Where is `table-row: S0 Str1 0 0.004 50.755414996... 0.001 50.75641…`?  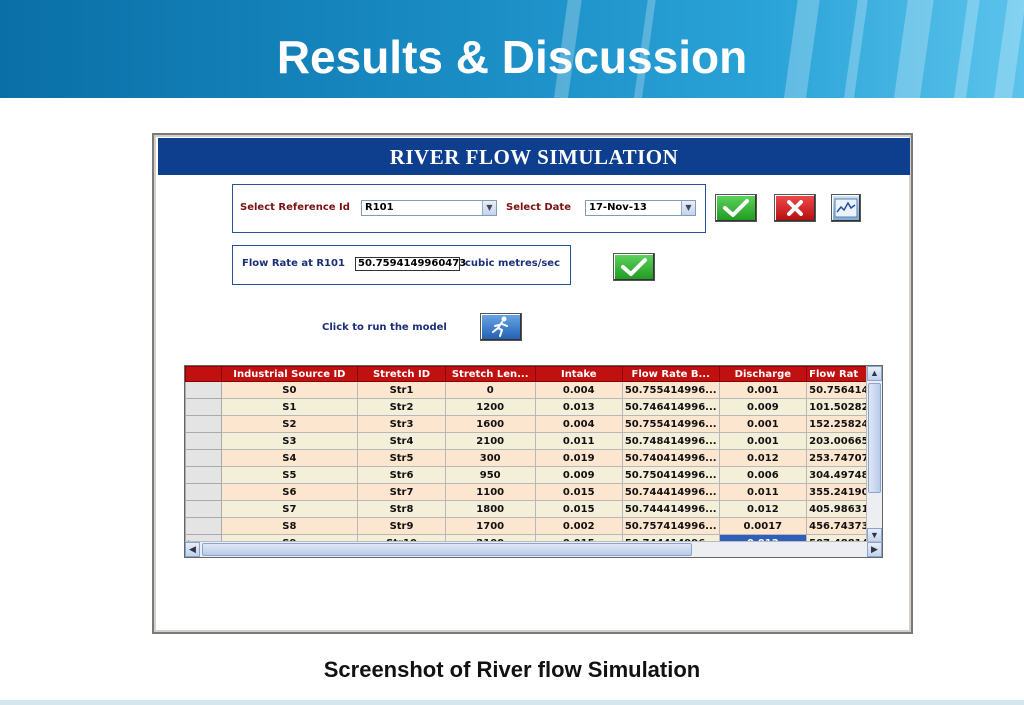 table-row: S0 Str1 0 0.004 50.755414996... 0.001 50.75641… is located at coordinates (533, 390).